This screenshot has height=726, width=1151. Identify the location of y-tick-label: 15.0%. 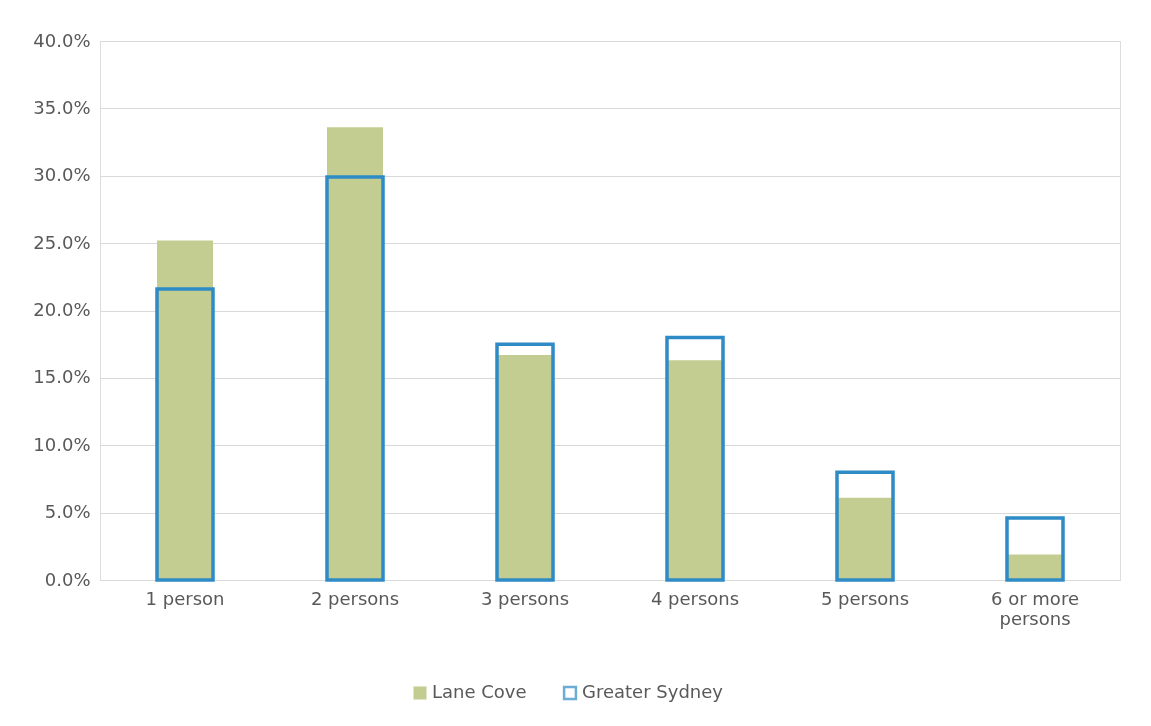
(62, 377).